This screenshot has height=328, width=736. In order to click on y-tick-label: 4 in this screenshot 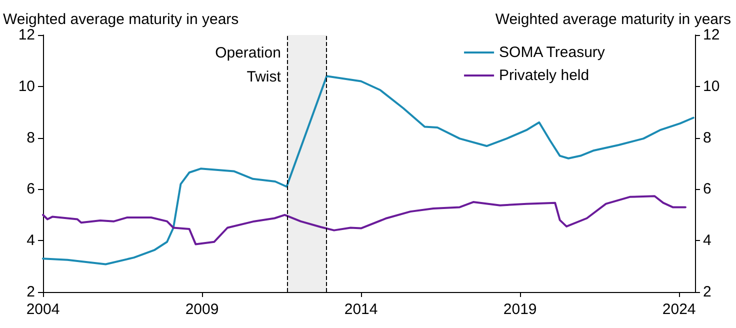, I will do `click(30, 241)`.